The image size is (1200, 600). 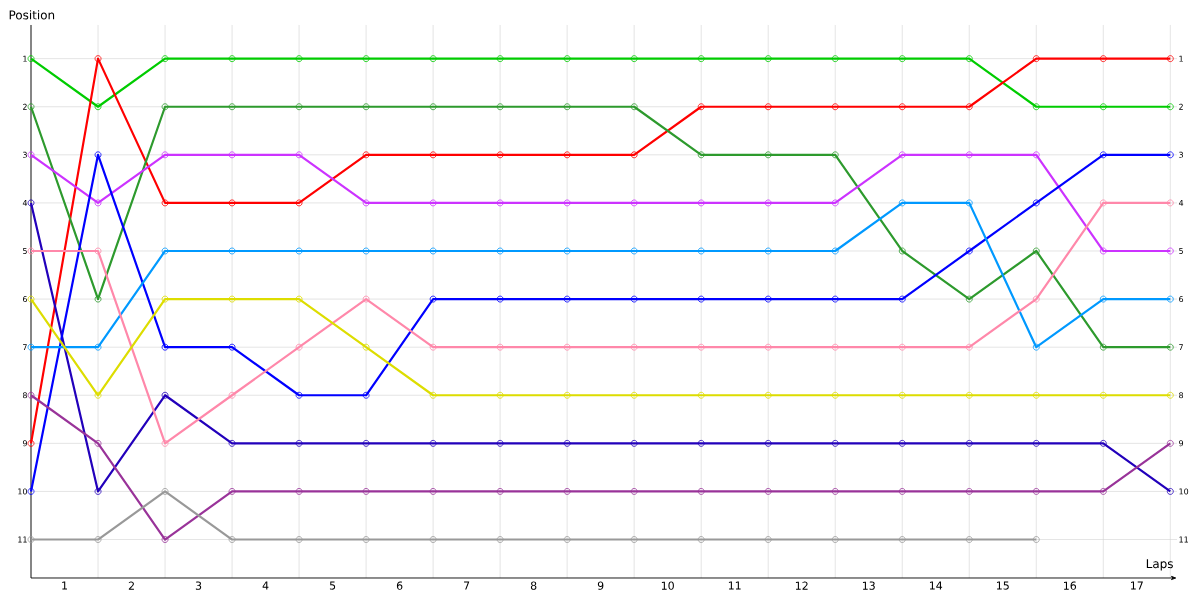 I want to click on x-tick-label: 1, so click(x=64, y=585).